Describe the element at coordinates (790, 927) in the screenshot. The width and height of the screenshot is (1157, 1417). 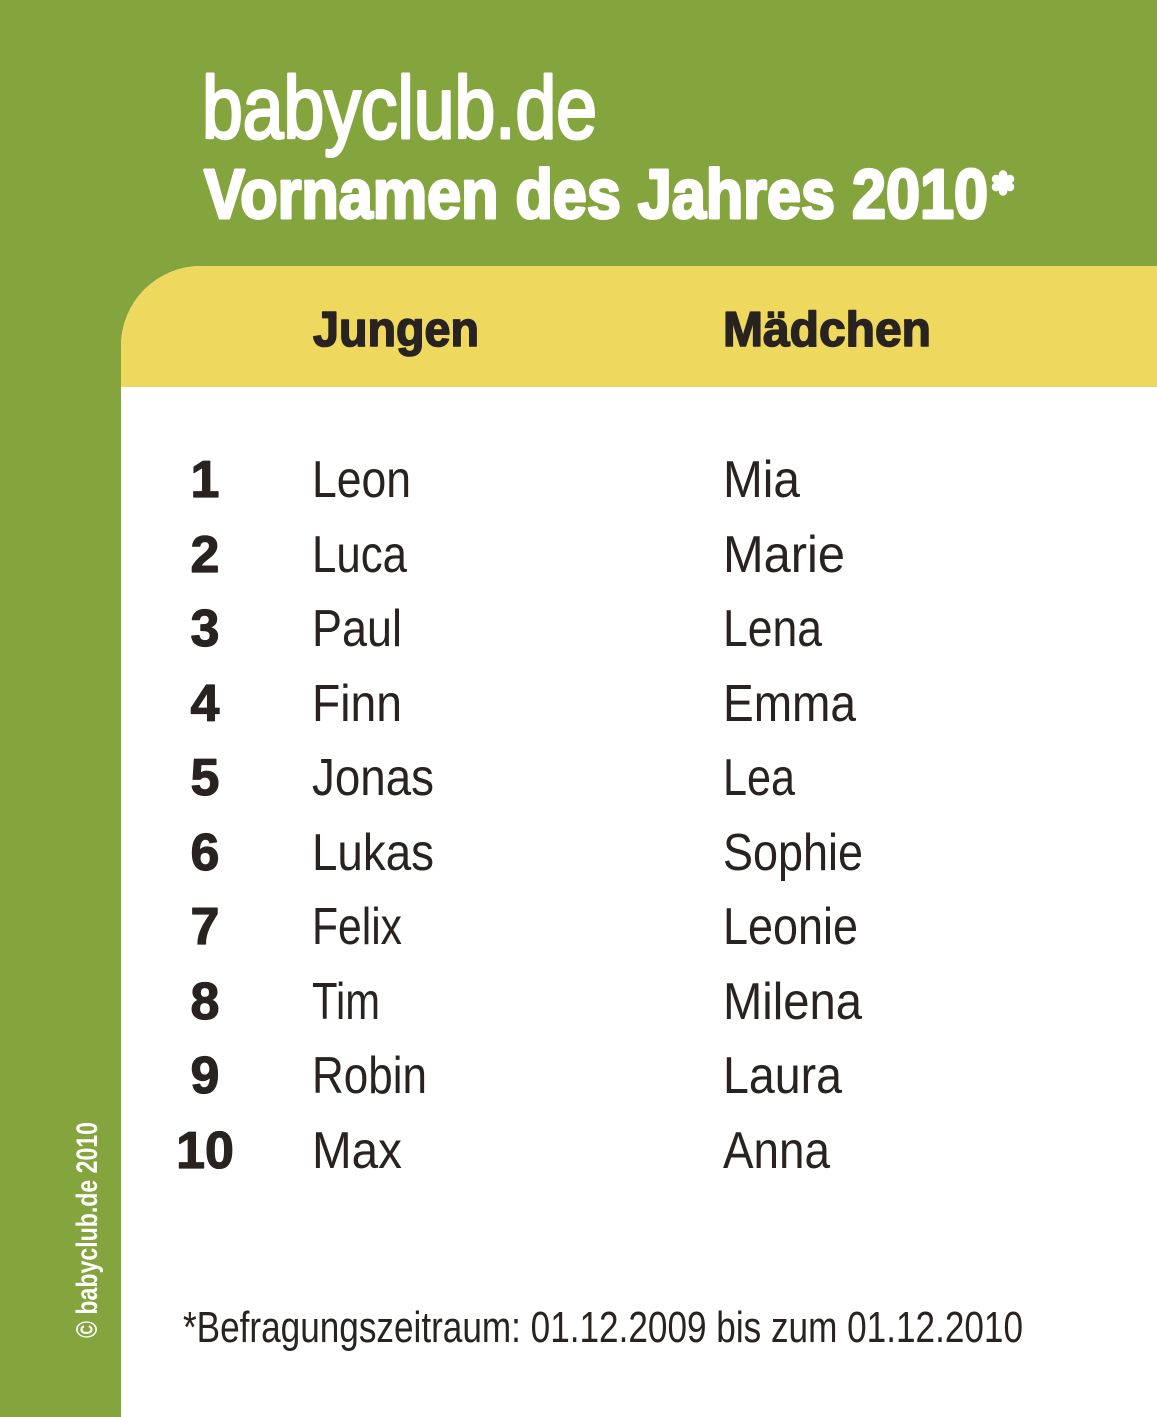
I see `svg-text: Leonie` at that location.